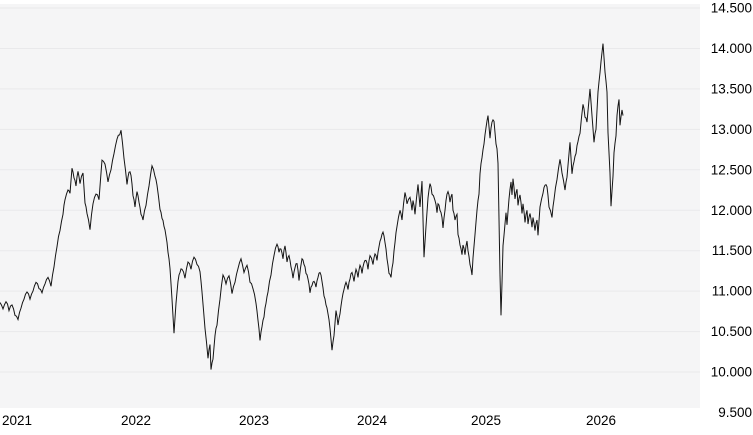 Image resolution: width=753 pixels, height=435 pixels. What do you see at coordinates (17, 420) in the screenshot?
I see `x-axis-label: 2021` at bounding box center [17, 420].